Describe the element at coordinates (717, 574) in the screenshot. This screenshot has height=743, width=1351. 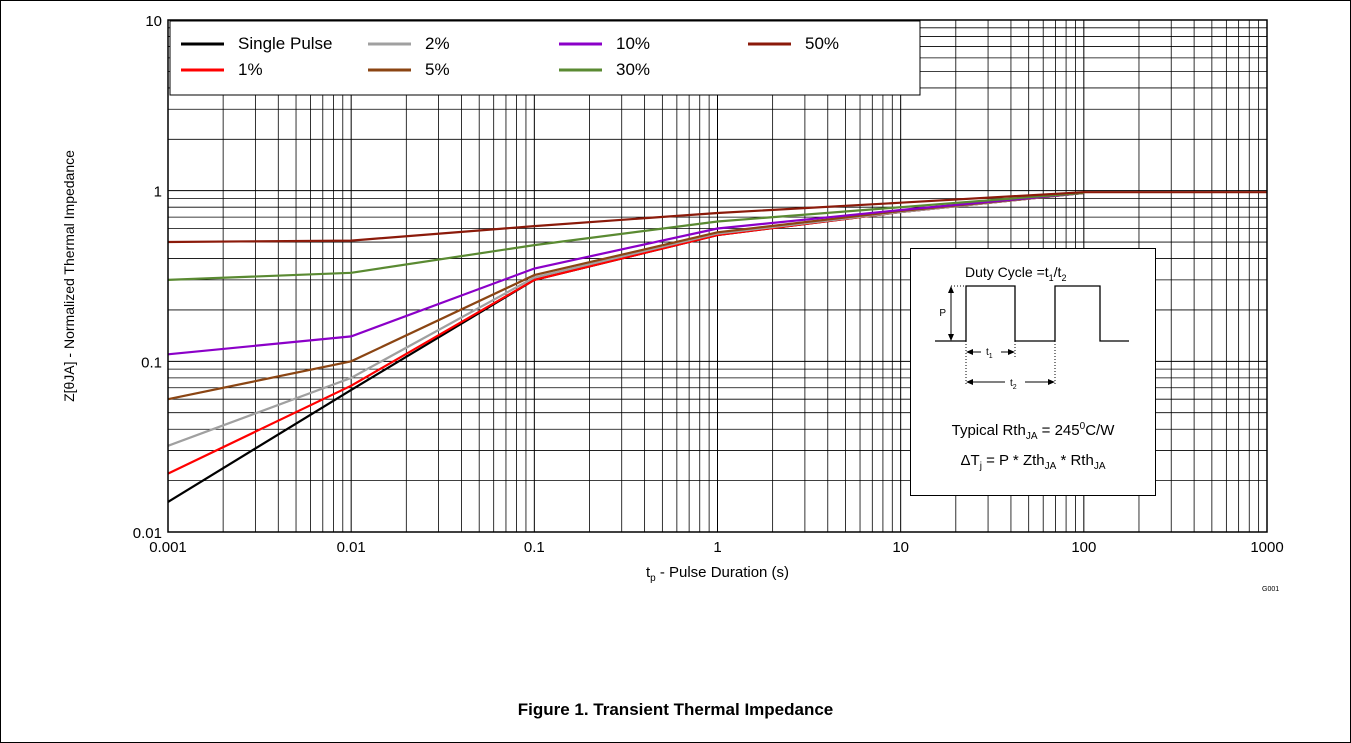
I see `x-axis-label: tp - Pulse Duration (s)` at that location.